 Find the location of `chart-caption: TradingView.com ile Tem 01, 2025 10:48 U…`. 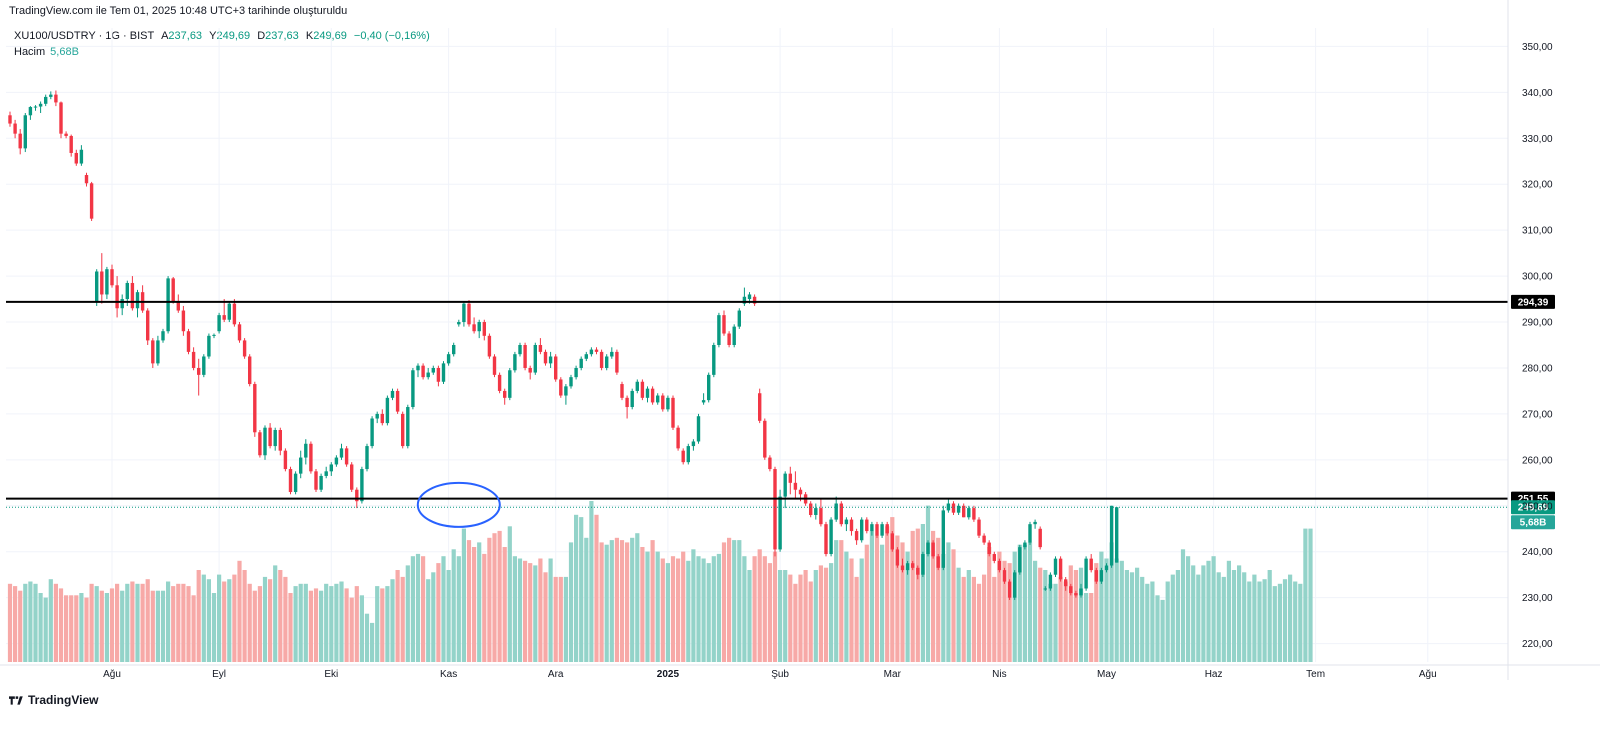

chart-caption: TradingView.com ile Tem 01, 2025 10:48 U… is located at coordinates (178, 11).